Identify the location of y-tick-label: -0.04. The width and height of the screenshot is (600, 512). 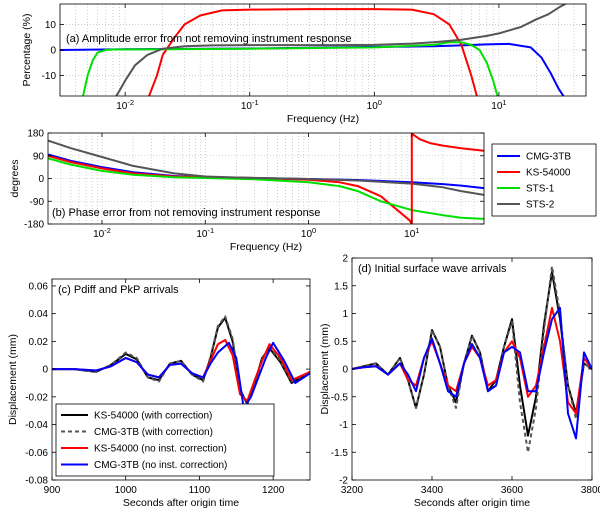
(36, 425).